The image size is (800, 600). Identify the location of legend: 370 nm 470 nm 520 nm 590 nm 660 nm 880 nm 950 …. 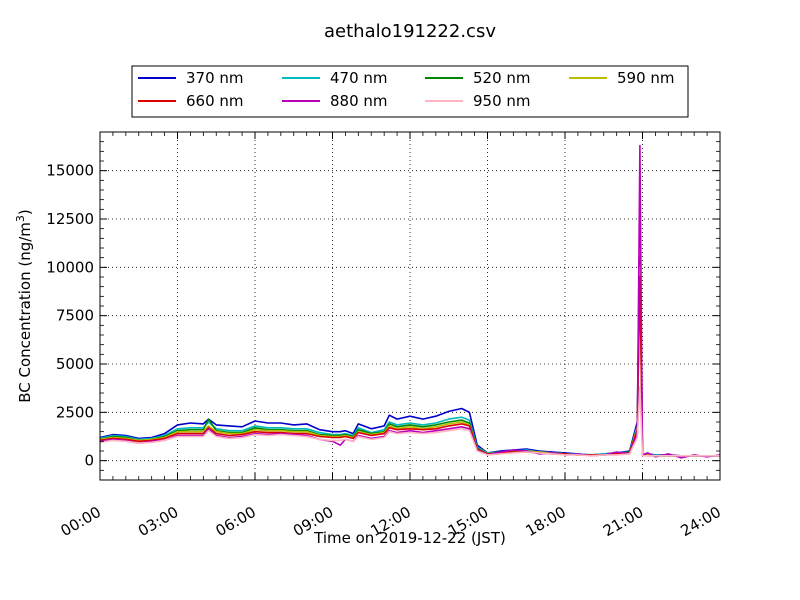
(410, 91).